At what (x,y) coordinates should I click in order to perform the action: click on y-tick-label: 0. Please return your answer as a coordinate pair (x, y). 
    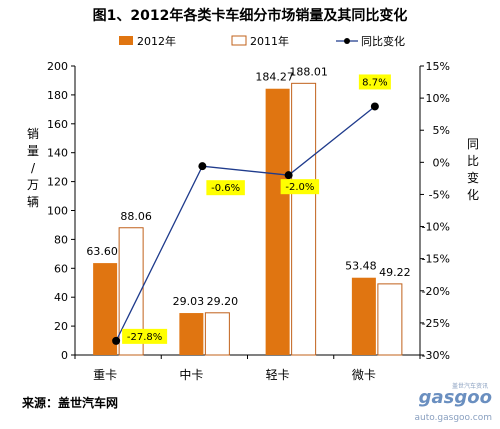
    Looking at the image, I should click on (64, 355).